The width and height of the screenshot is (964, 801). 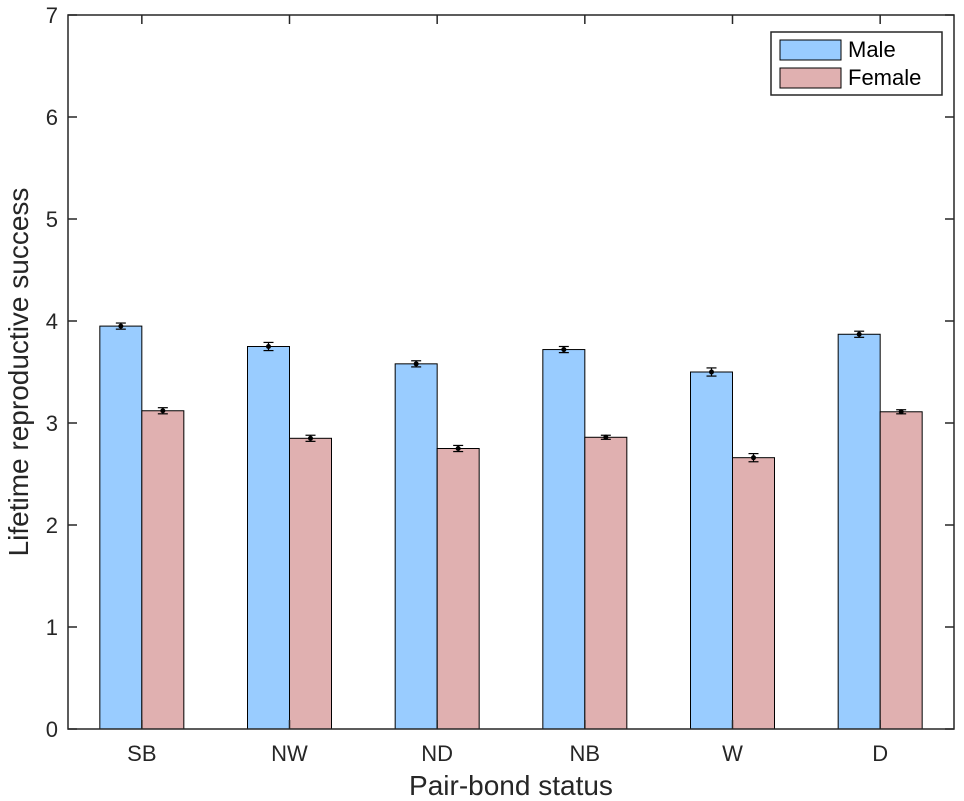 I want to click on y-tick-label: 1, so click(x=52, y=627).